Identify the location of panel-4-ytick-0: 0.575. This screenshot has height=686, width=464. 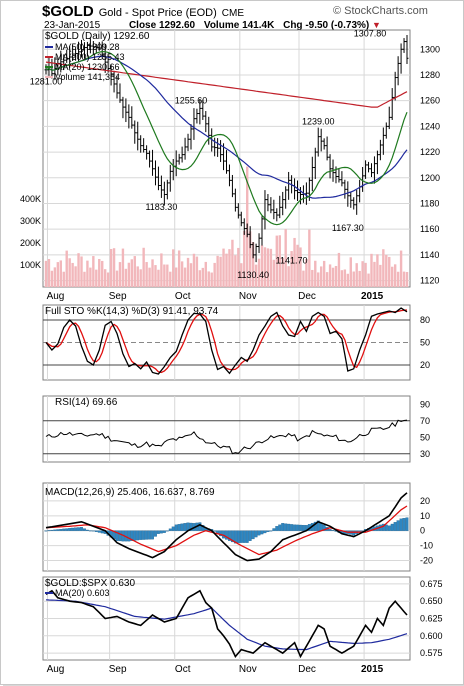
(431, 653).